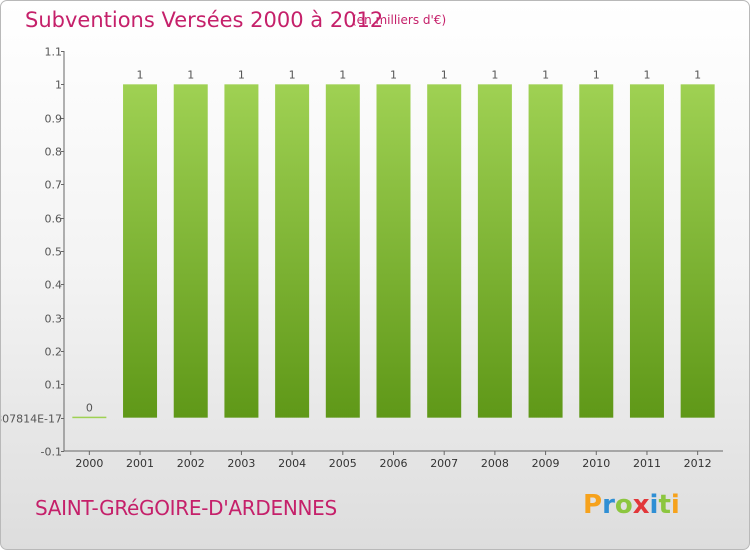 The image size is (750, 550). What do you see at coordinates (191, 463) in the screenshot?
I see `x-tick-label-2002: 2002` at bounding box center [191, 463].